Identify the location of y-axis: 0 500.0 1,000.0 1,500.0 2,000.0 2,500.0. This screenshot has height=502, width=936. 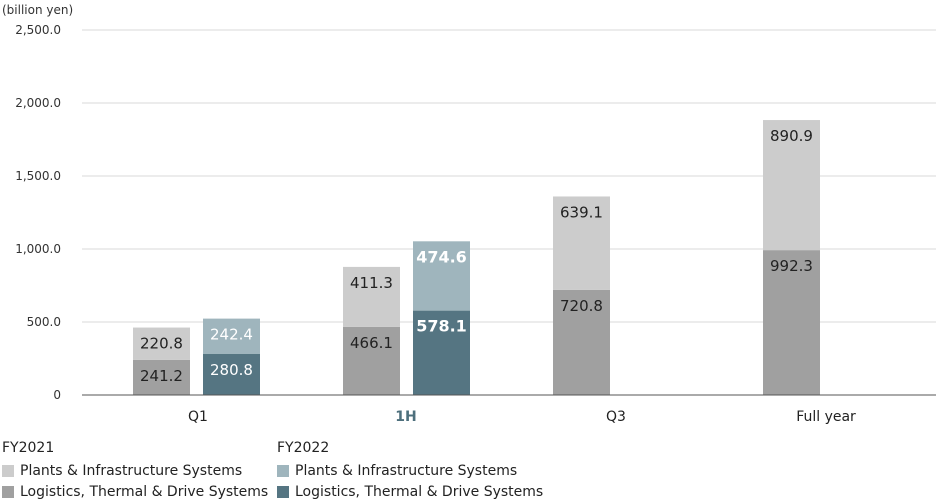
(38, 212).